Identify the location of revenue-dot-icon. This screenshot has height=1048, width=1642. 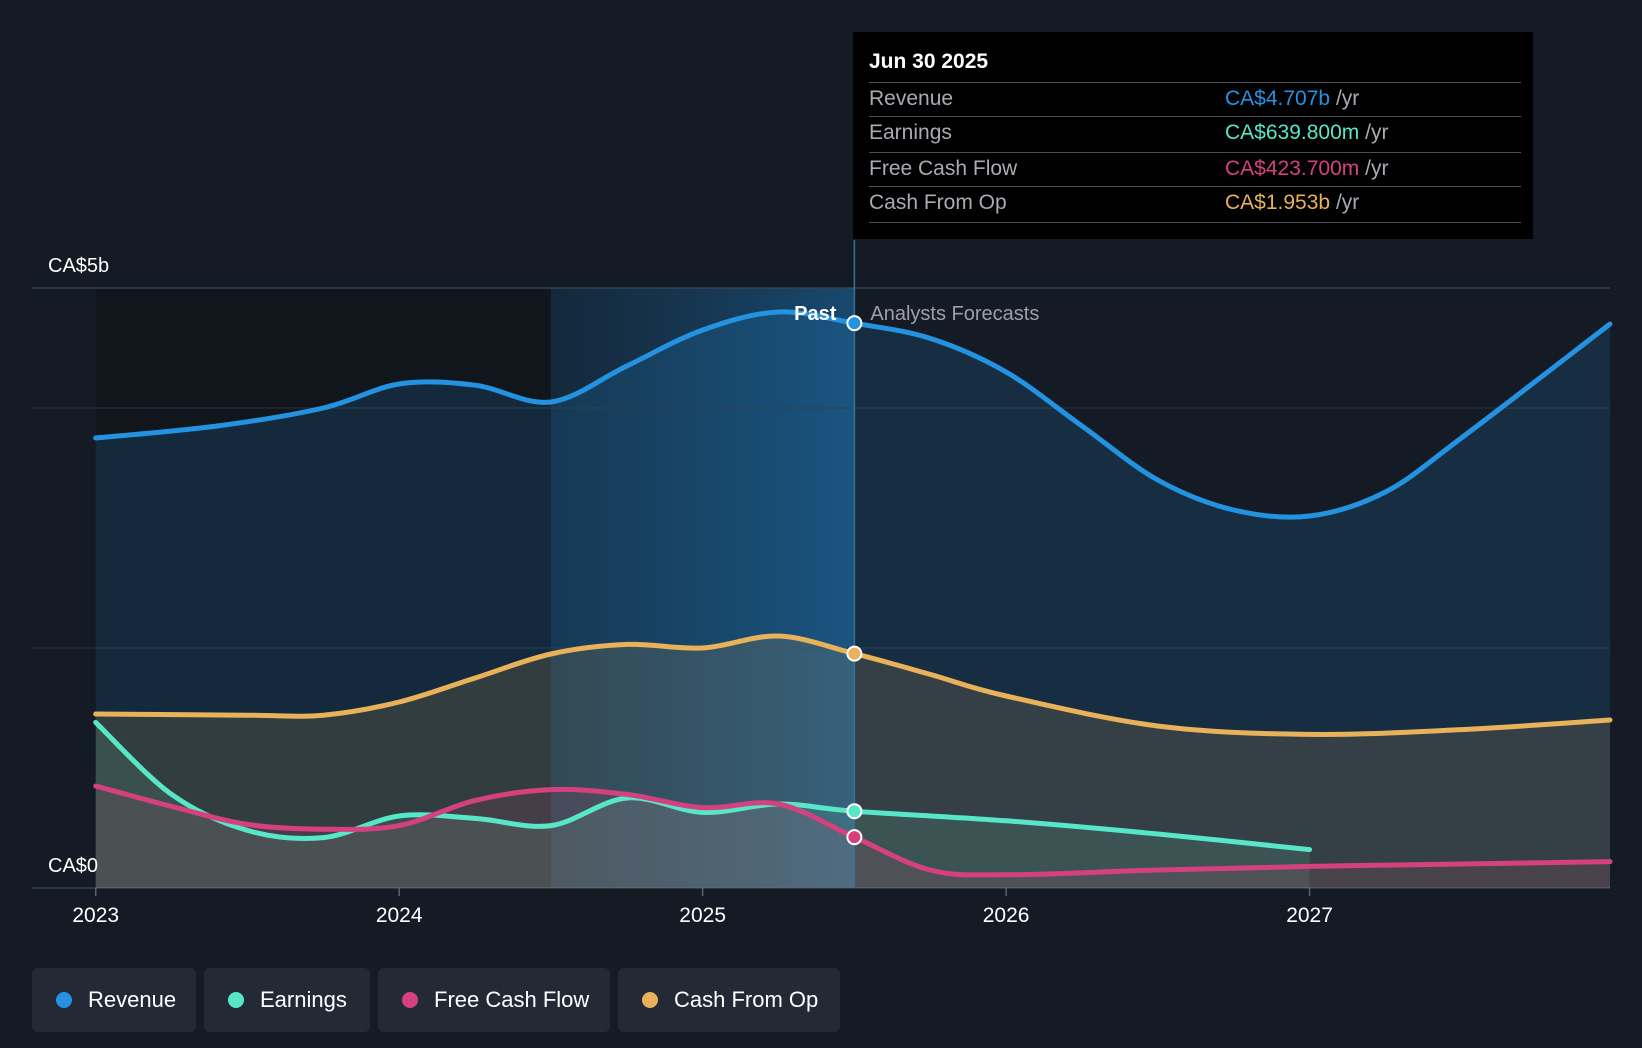
(64, 1000).